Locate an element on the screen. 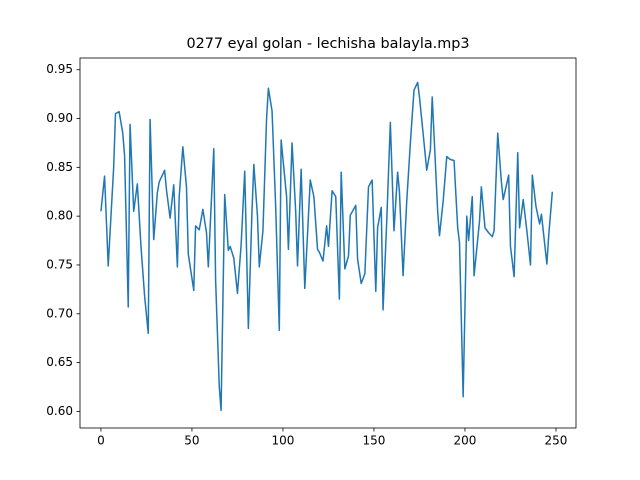 The width and height of the screenshot is (640, 480). x-tick-label: 100 is located at coordinates (282, 441).